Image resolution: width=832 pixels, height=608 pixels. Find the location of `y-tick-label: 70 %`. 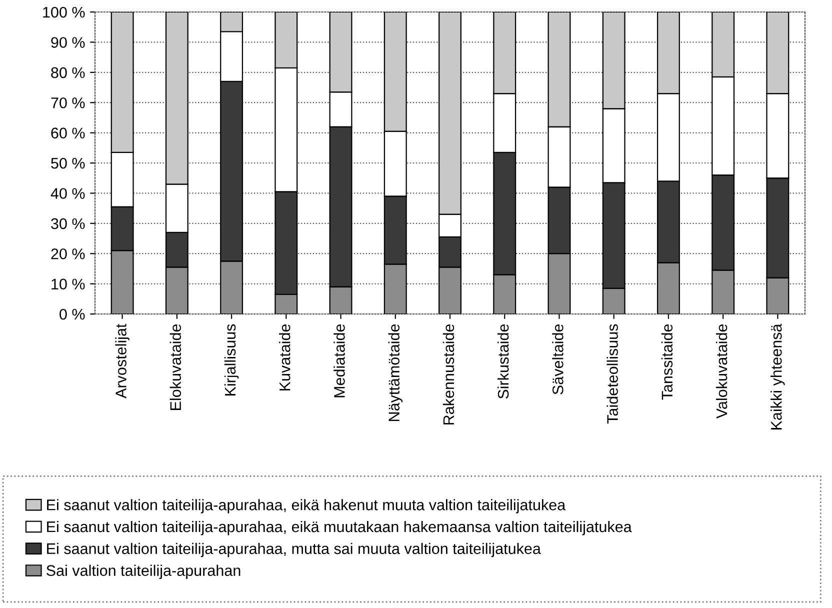

y-tick-label: 70 % is located at coordinates (68, 102).